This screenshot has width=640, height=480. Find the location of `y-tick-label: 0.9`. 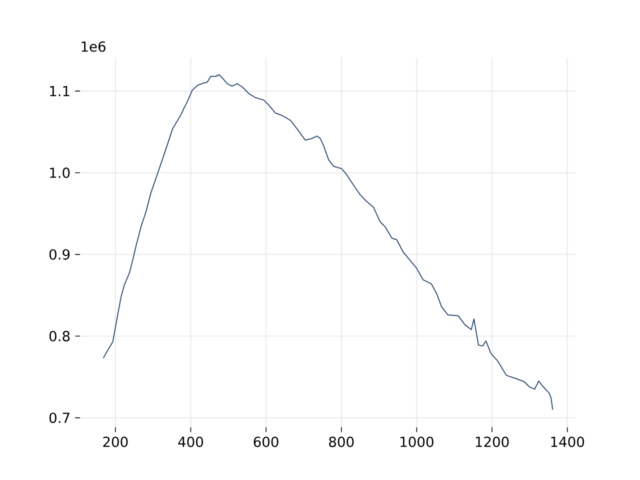

y-tick-label: 0.9 is located at coordinates (59, 254).